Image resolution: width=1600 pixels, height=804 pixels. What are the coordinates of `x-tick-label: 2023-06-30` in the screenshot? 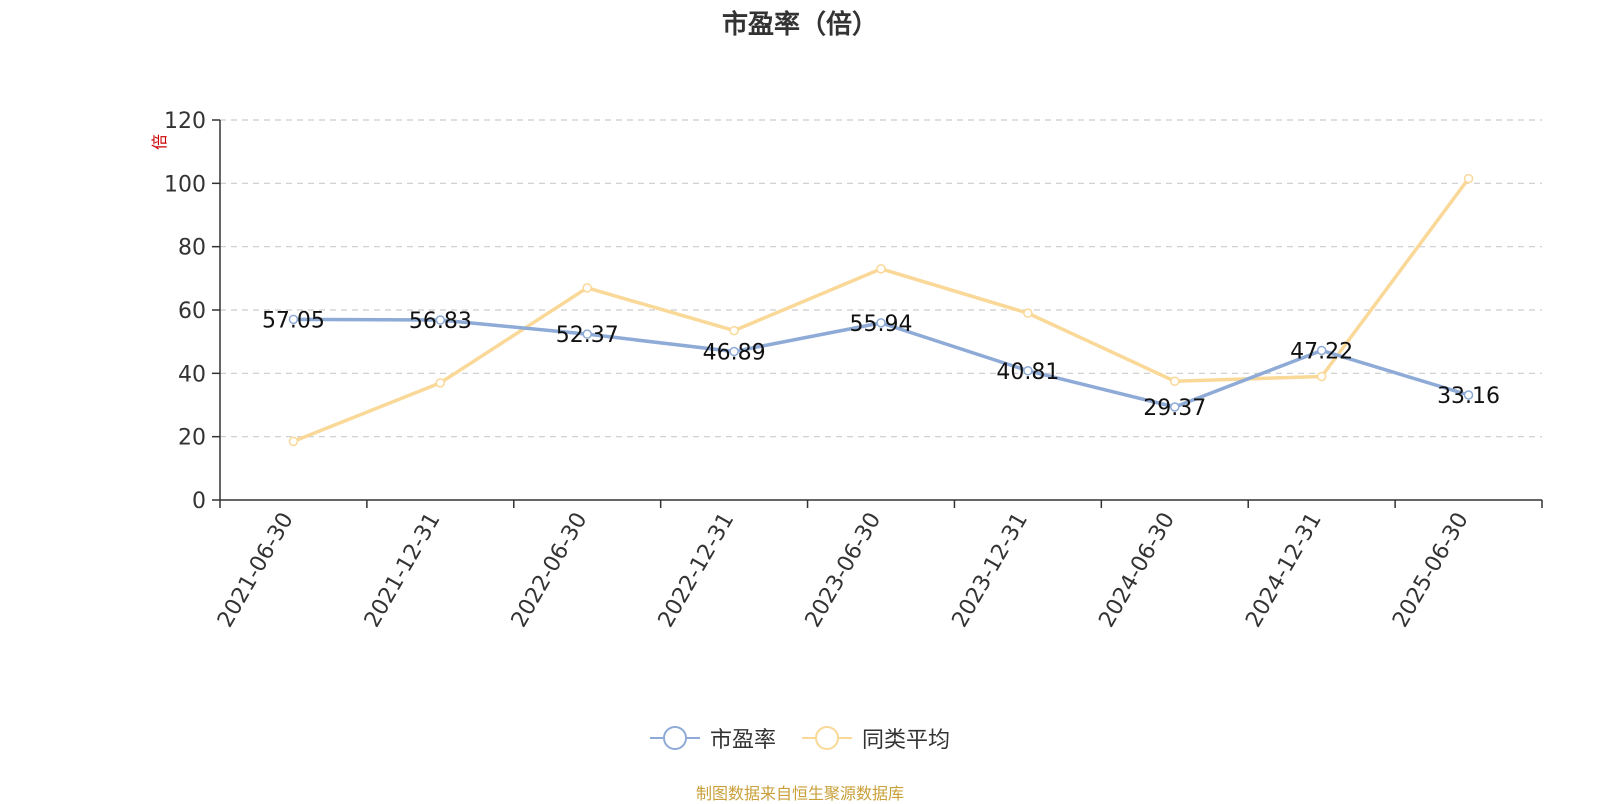 It's located at (844, 570).